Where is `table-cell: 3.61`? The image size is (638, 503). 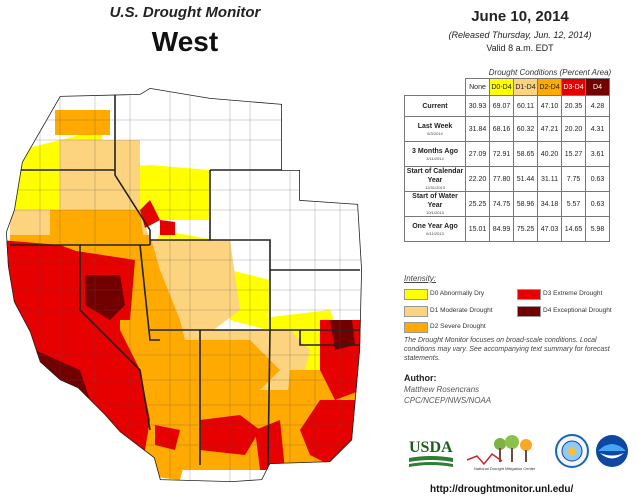
table-cell: 3.61 is located at coordinates (597, 154).